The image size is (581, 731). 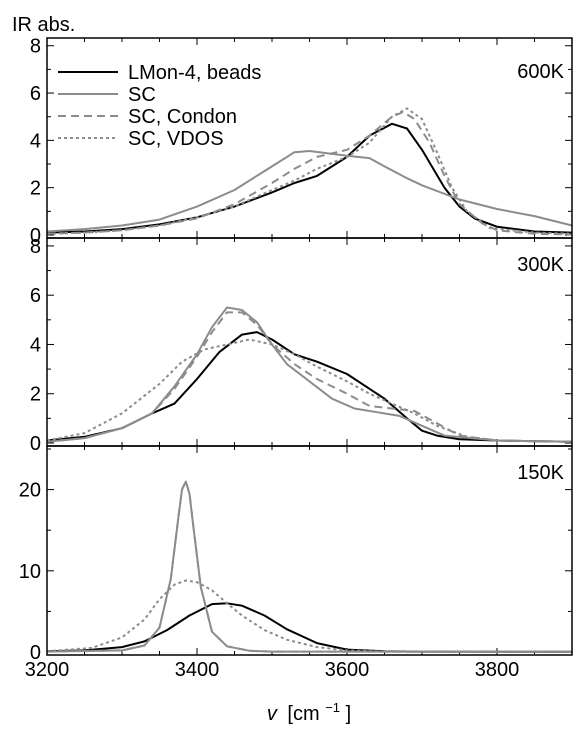 I want to click on x-axis-unit-close: ], so click(x=349, y=714).